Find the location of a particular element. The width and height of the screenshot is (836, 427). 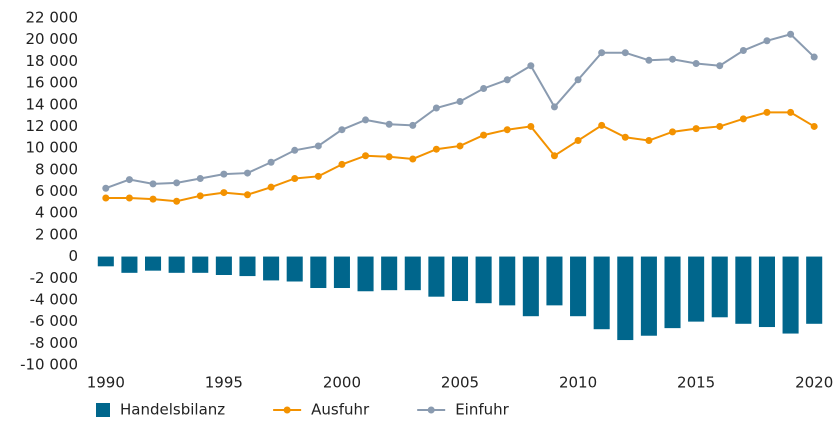

legend-label: Einfuhr is located at coordinates (482, 410).